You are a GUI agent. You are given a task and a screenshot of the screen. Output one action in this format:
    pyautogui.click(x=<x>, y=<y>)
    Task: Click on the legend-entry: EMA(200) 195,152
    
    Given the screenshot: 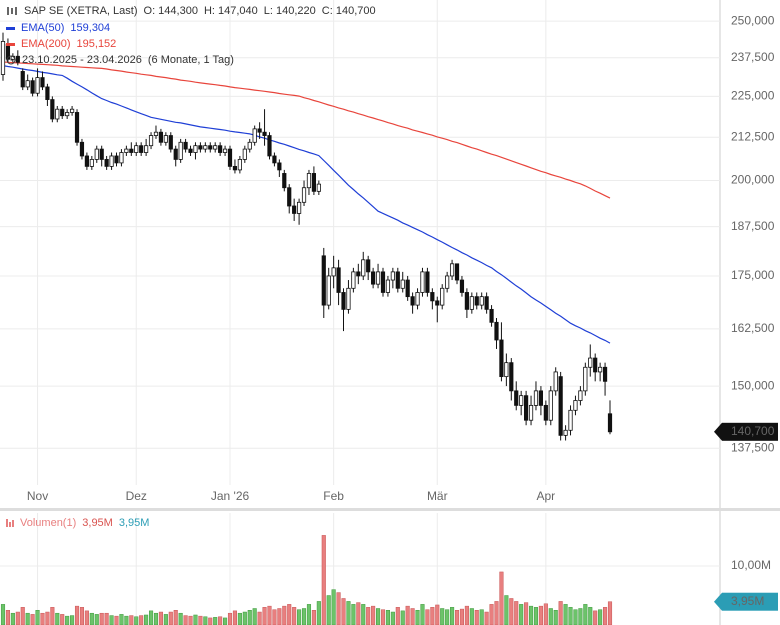 What is the action you would take?
    pyautogui.click(x=61, y=44)
    